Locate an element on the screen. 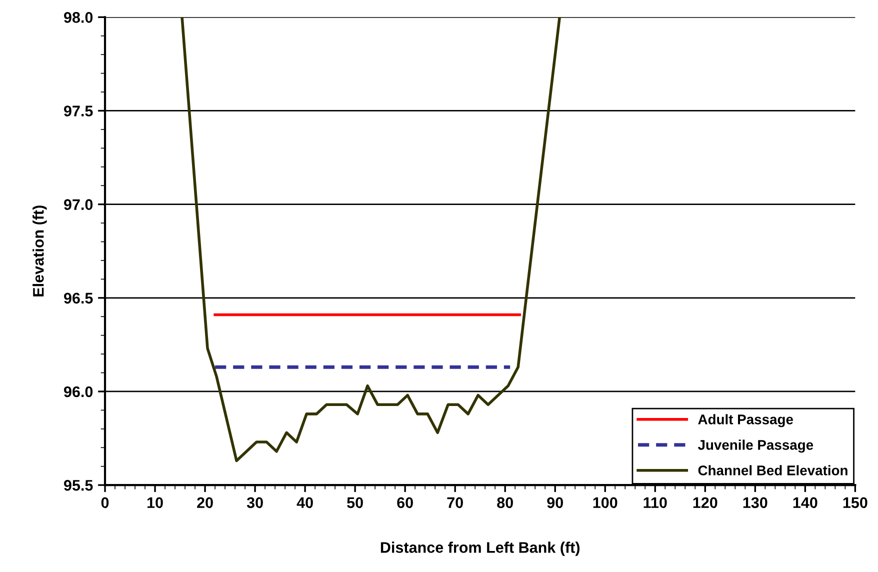 Image resolution: width=878 pixels, height=572 pixels. y-tick-label: 97.5 is located at coordinates (78, 111).